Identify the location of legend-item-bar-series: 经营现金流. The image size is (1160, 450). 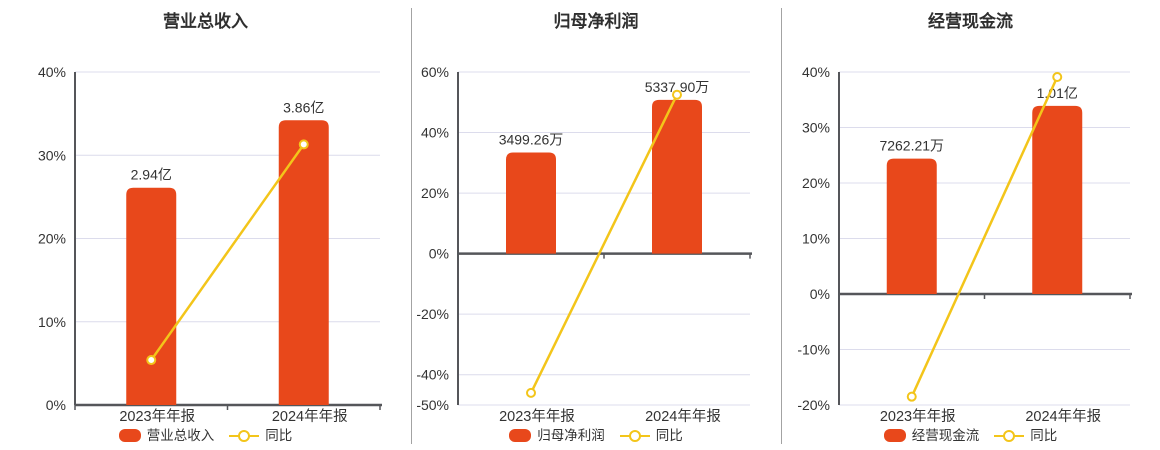
(931, 435).